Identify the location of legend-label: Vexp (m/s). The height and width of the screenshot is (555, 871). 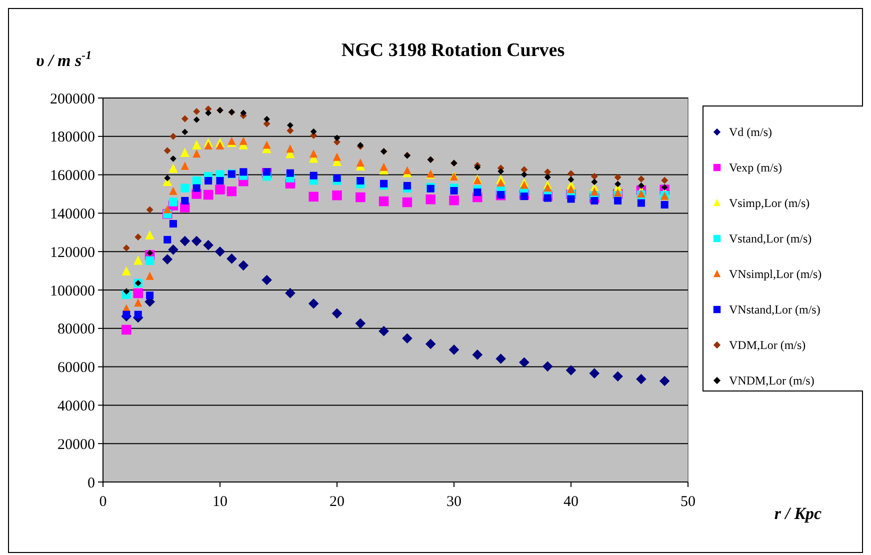
(755, 167).